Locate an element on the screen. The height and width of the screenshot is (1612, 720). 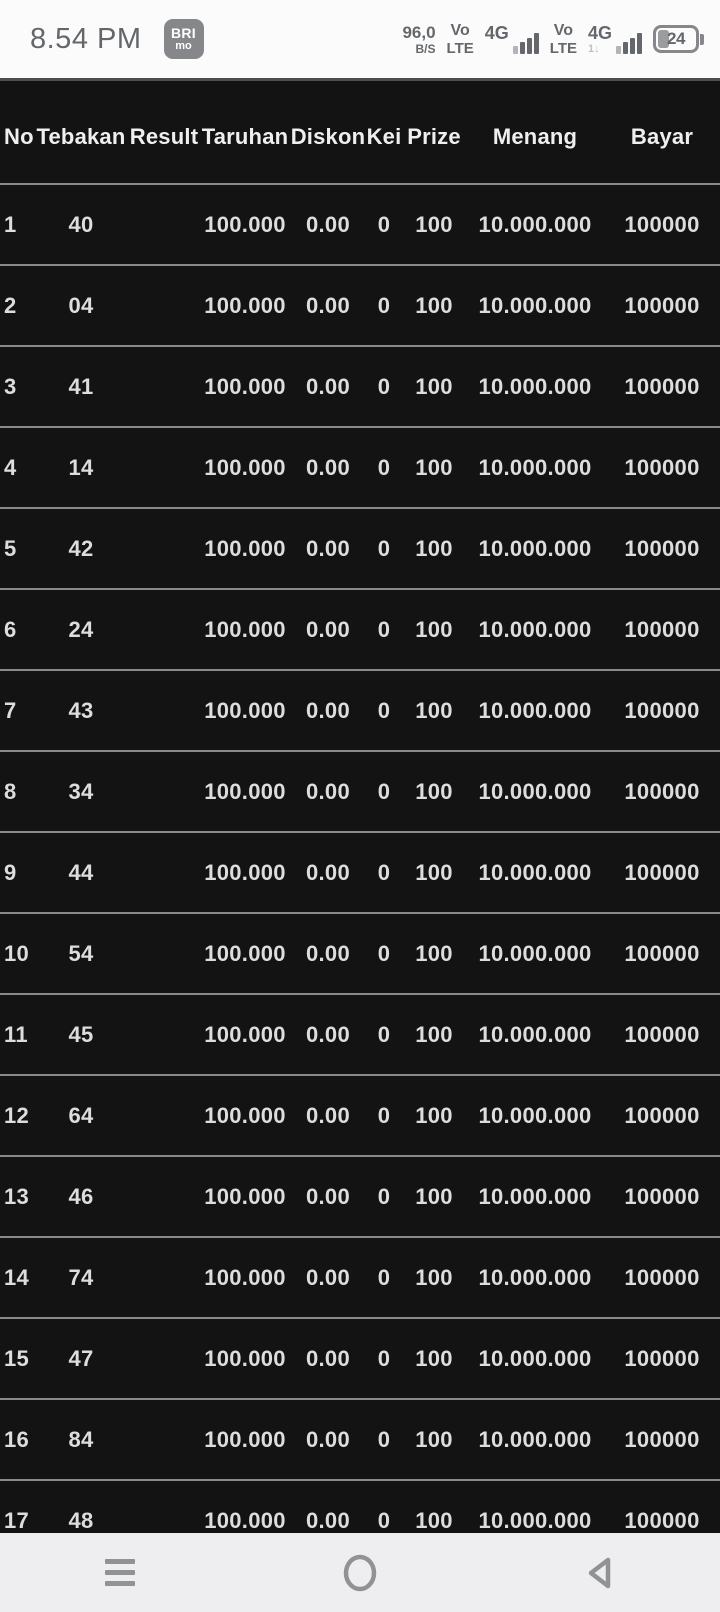
volte-sim2-bottom: LTE is located at coordinates (563, 48).